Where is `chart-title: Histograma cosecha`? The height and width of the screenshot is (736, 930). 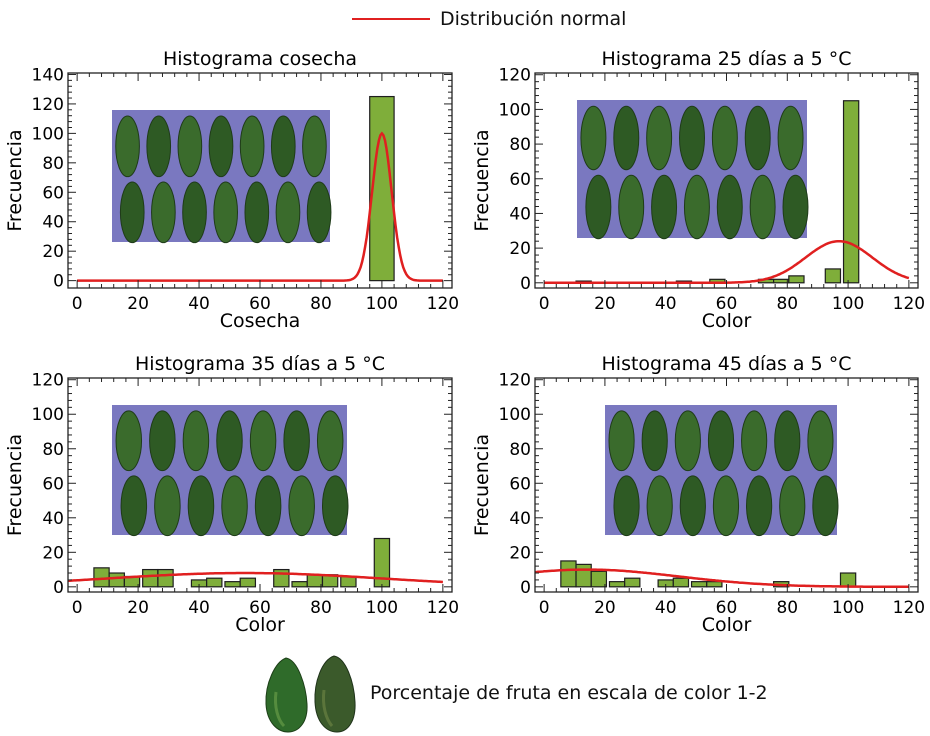 chart-title: Histograma cosecha is located at coordinates (260, 59).